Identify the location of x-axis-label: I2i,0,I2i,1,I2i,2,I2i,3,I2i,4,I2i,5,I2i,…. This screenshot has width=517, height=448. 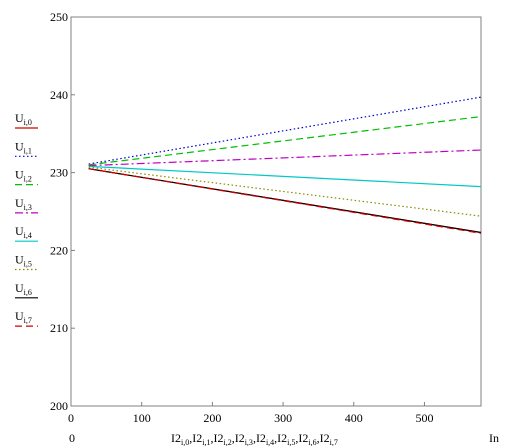
(254, 439).